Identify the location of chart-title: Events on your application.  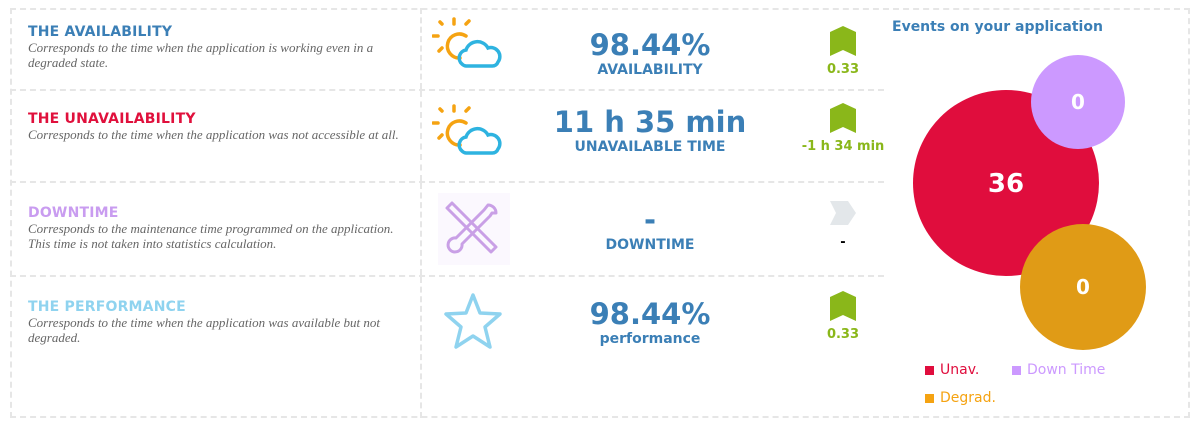
(997, 27).